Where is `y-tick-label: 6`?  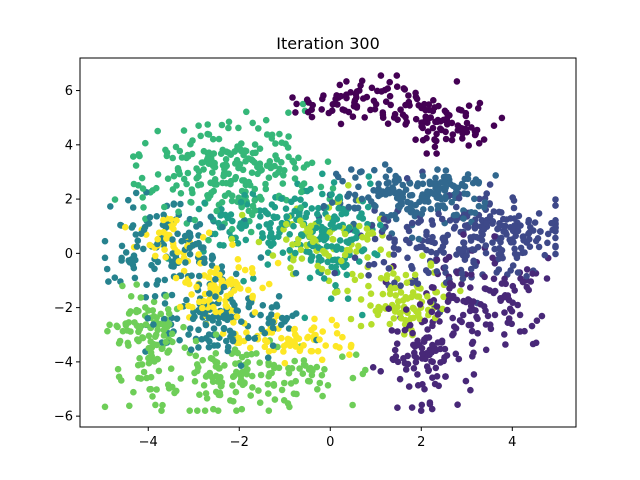 y-tick-label: 6 is located at coordinates (69, 91).